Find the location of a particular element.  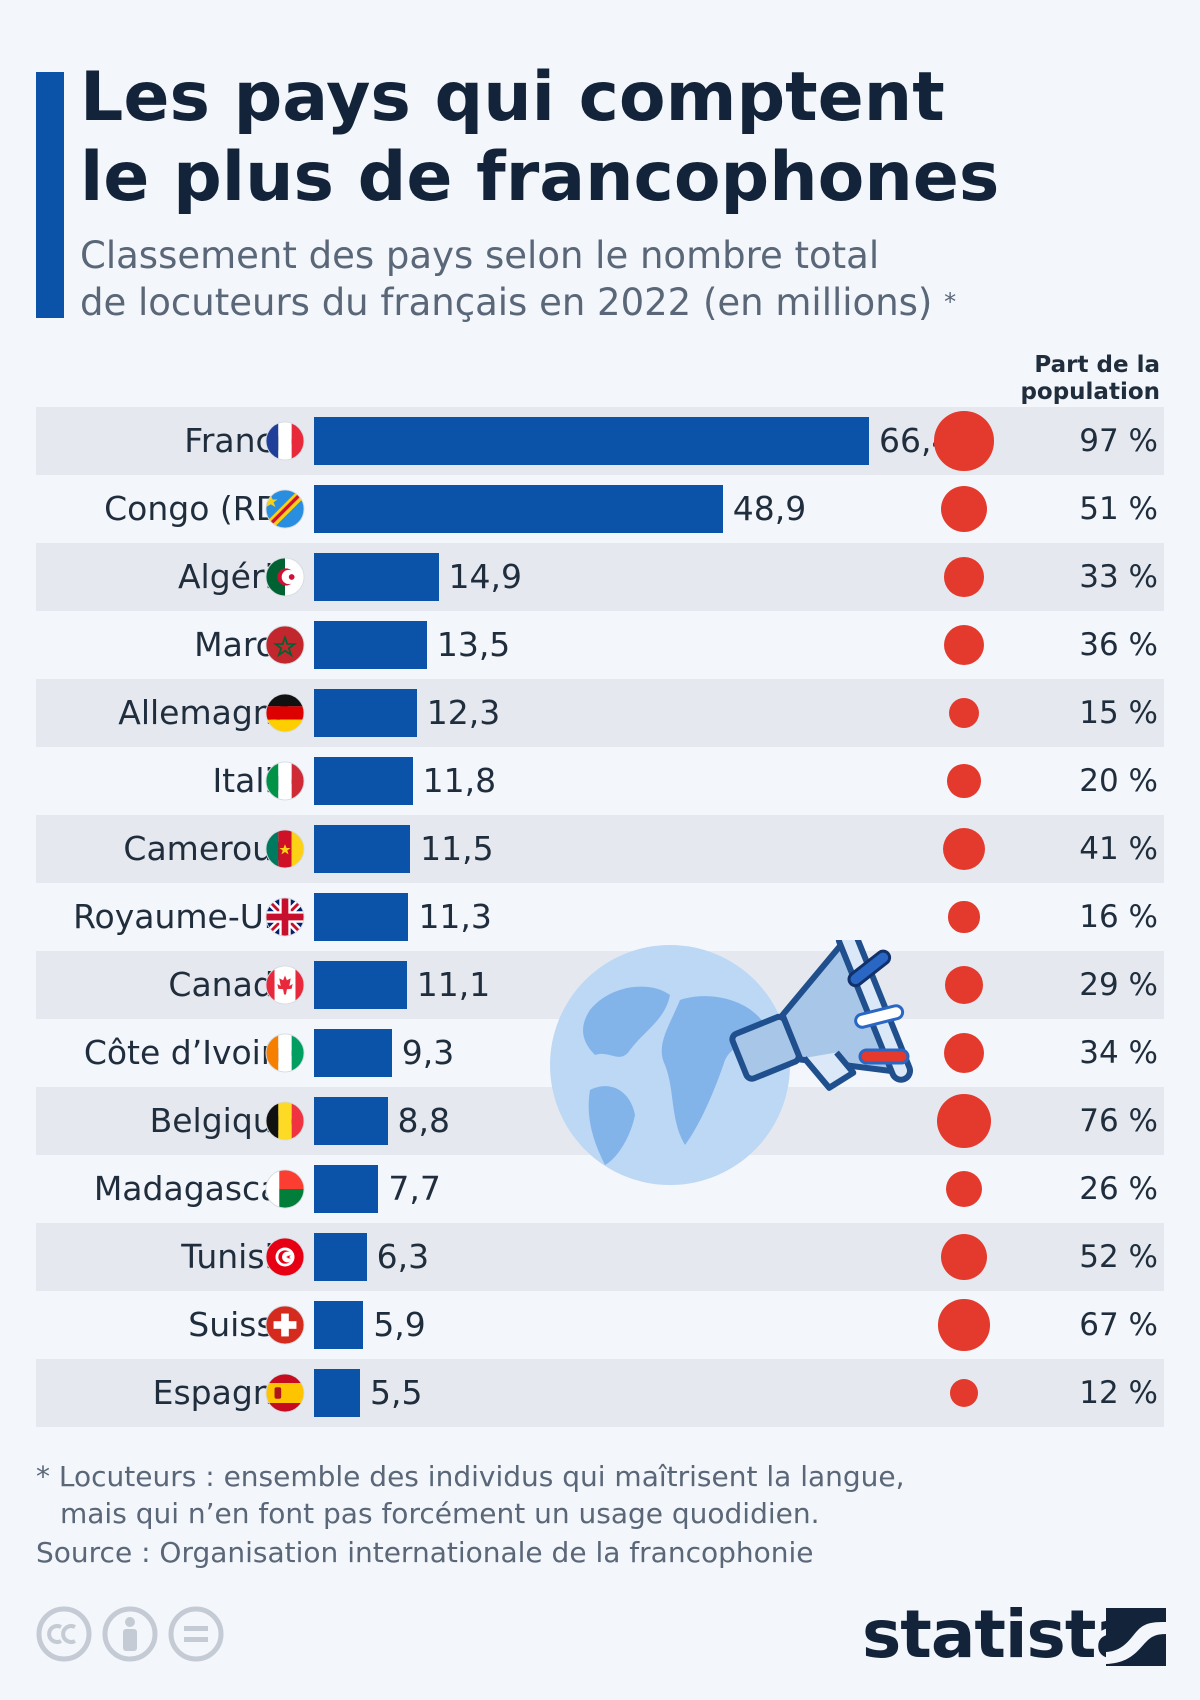

value-label-maroc: 13,5 is located at coordinates (473, 644).